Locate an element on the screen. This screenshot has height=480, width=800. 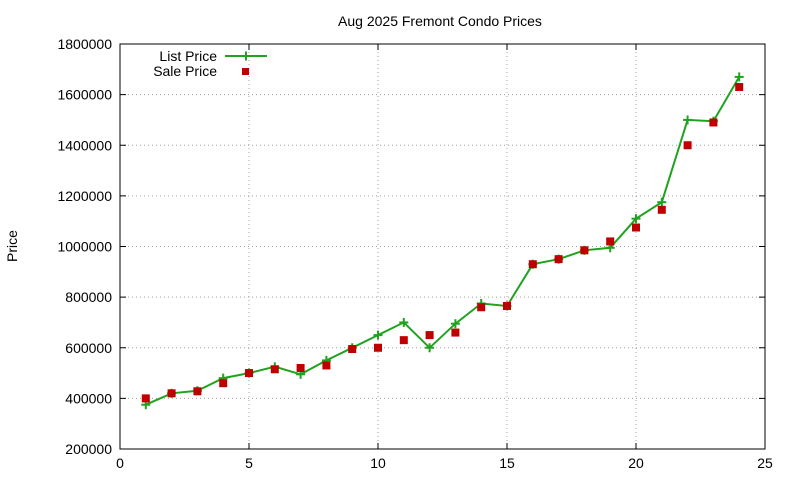
x-tick-label: 10 is located at coordinates (378, 463).